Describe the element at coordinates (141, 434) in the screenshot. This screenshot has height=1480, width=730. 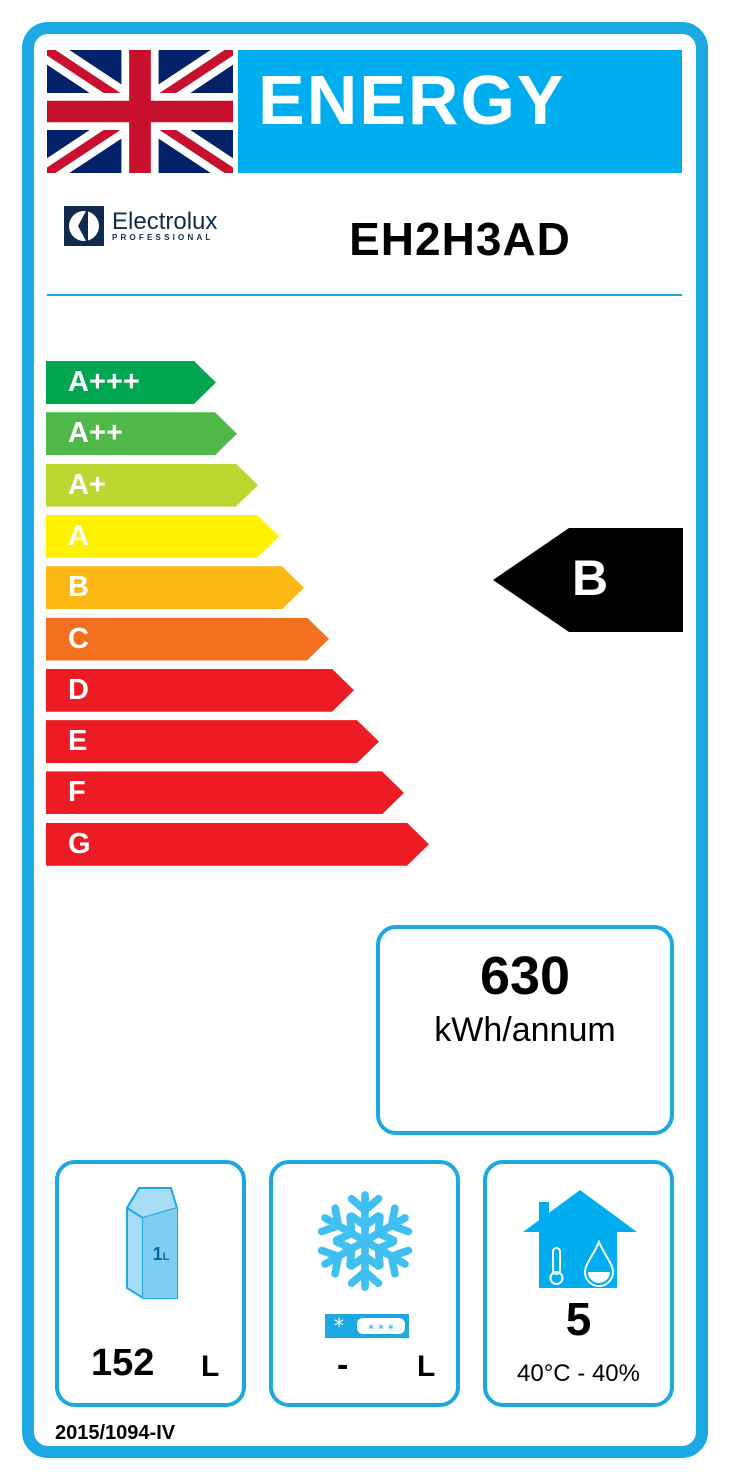
I see `scale-bar-aplusplus: A++` at that location.